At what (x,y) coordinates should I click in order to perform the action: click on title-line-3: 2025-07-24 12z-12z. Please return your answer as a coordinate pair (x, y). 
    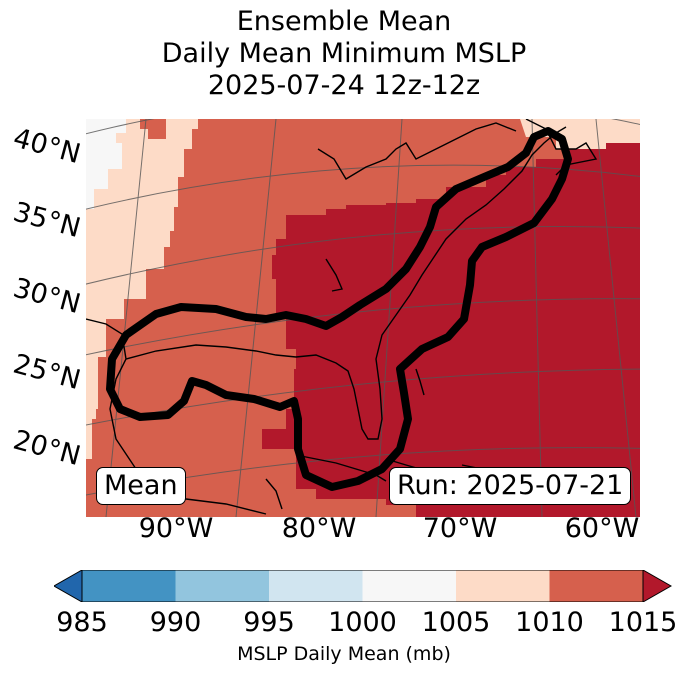
    Looking at the image, I should click on (344, 85).